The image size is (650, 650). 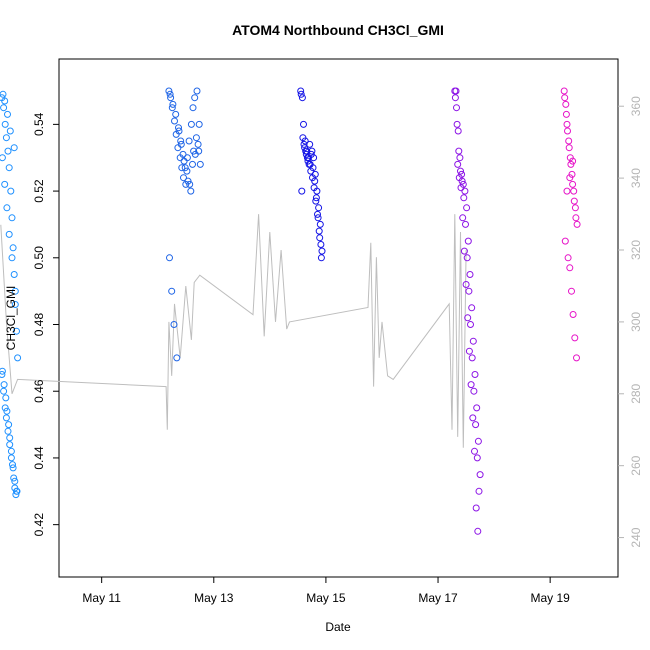 I want to click on x-axis: May 11 May 13 May 15 May 17 May 19, so click(x=326, y=591).